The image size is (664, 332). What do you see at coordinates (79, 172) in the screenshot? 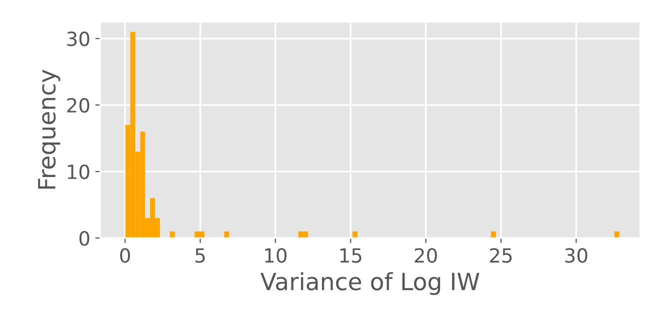
I see `y-tick-label: 10` at bounding box center [79, 172].